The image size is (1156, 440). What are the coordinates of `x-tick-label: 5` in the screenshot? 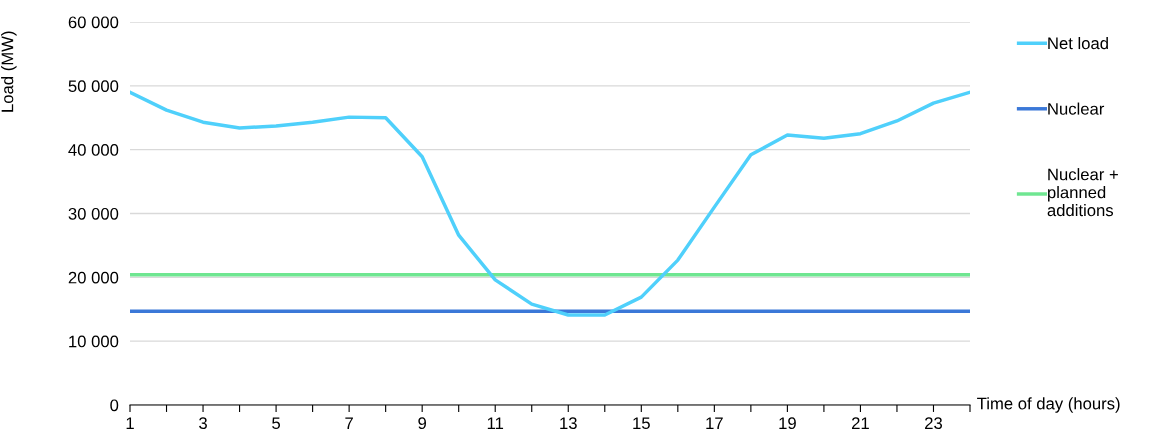 It's located at (276, 423).